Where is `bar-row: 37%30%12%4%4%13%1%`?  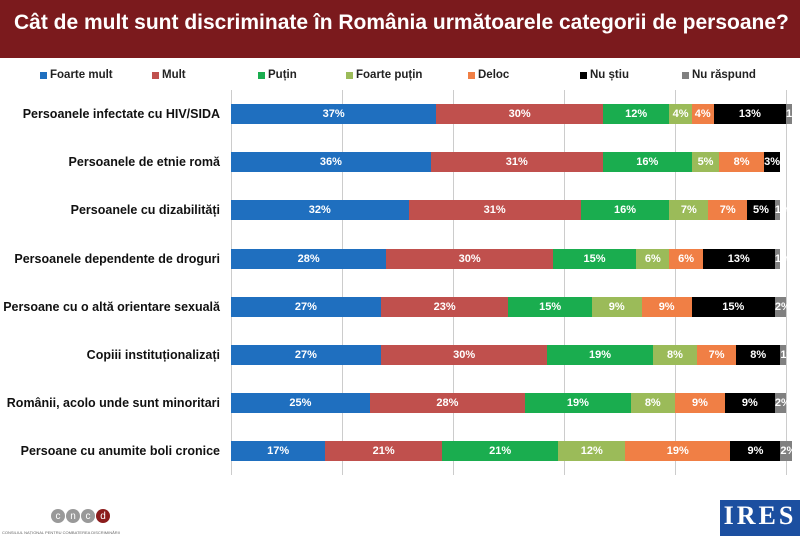
bar-row: 37%30%12%4%4%13%1% is located at coordinates (515, 114).